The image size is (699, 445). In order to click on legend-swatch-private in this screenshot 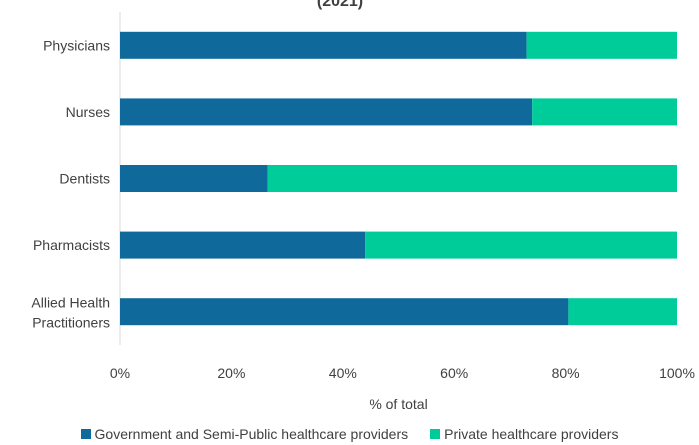, I will do `click(435, 434)`.